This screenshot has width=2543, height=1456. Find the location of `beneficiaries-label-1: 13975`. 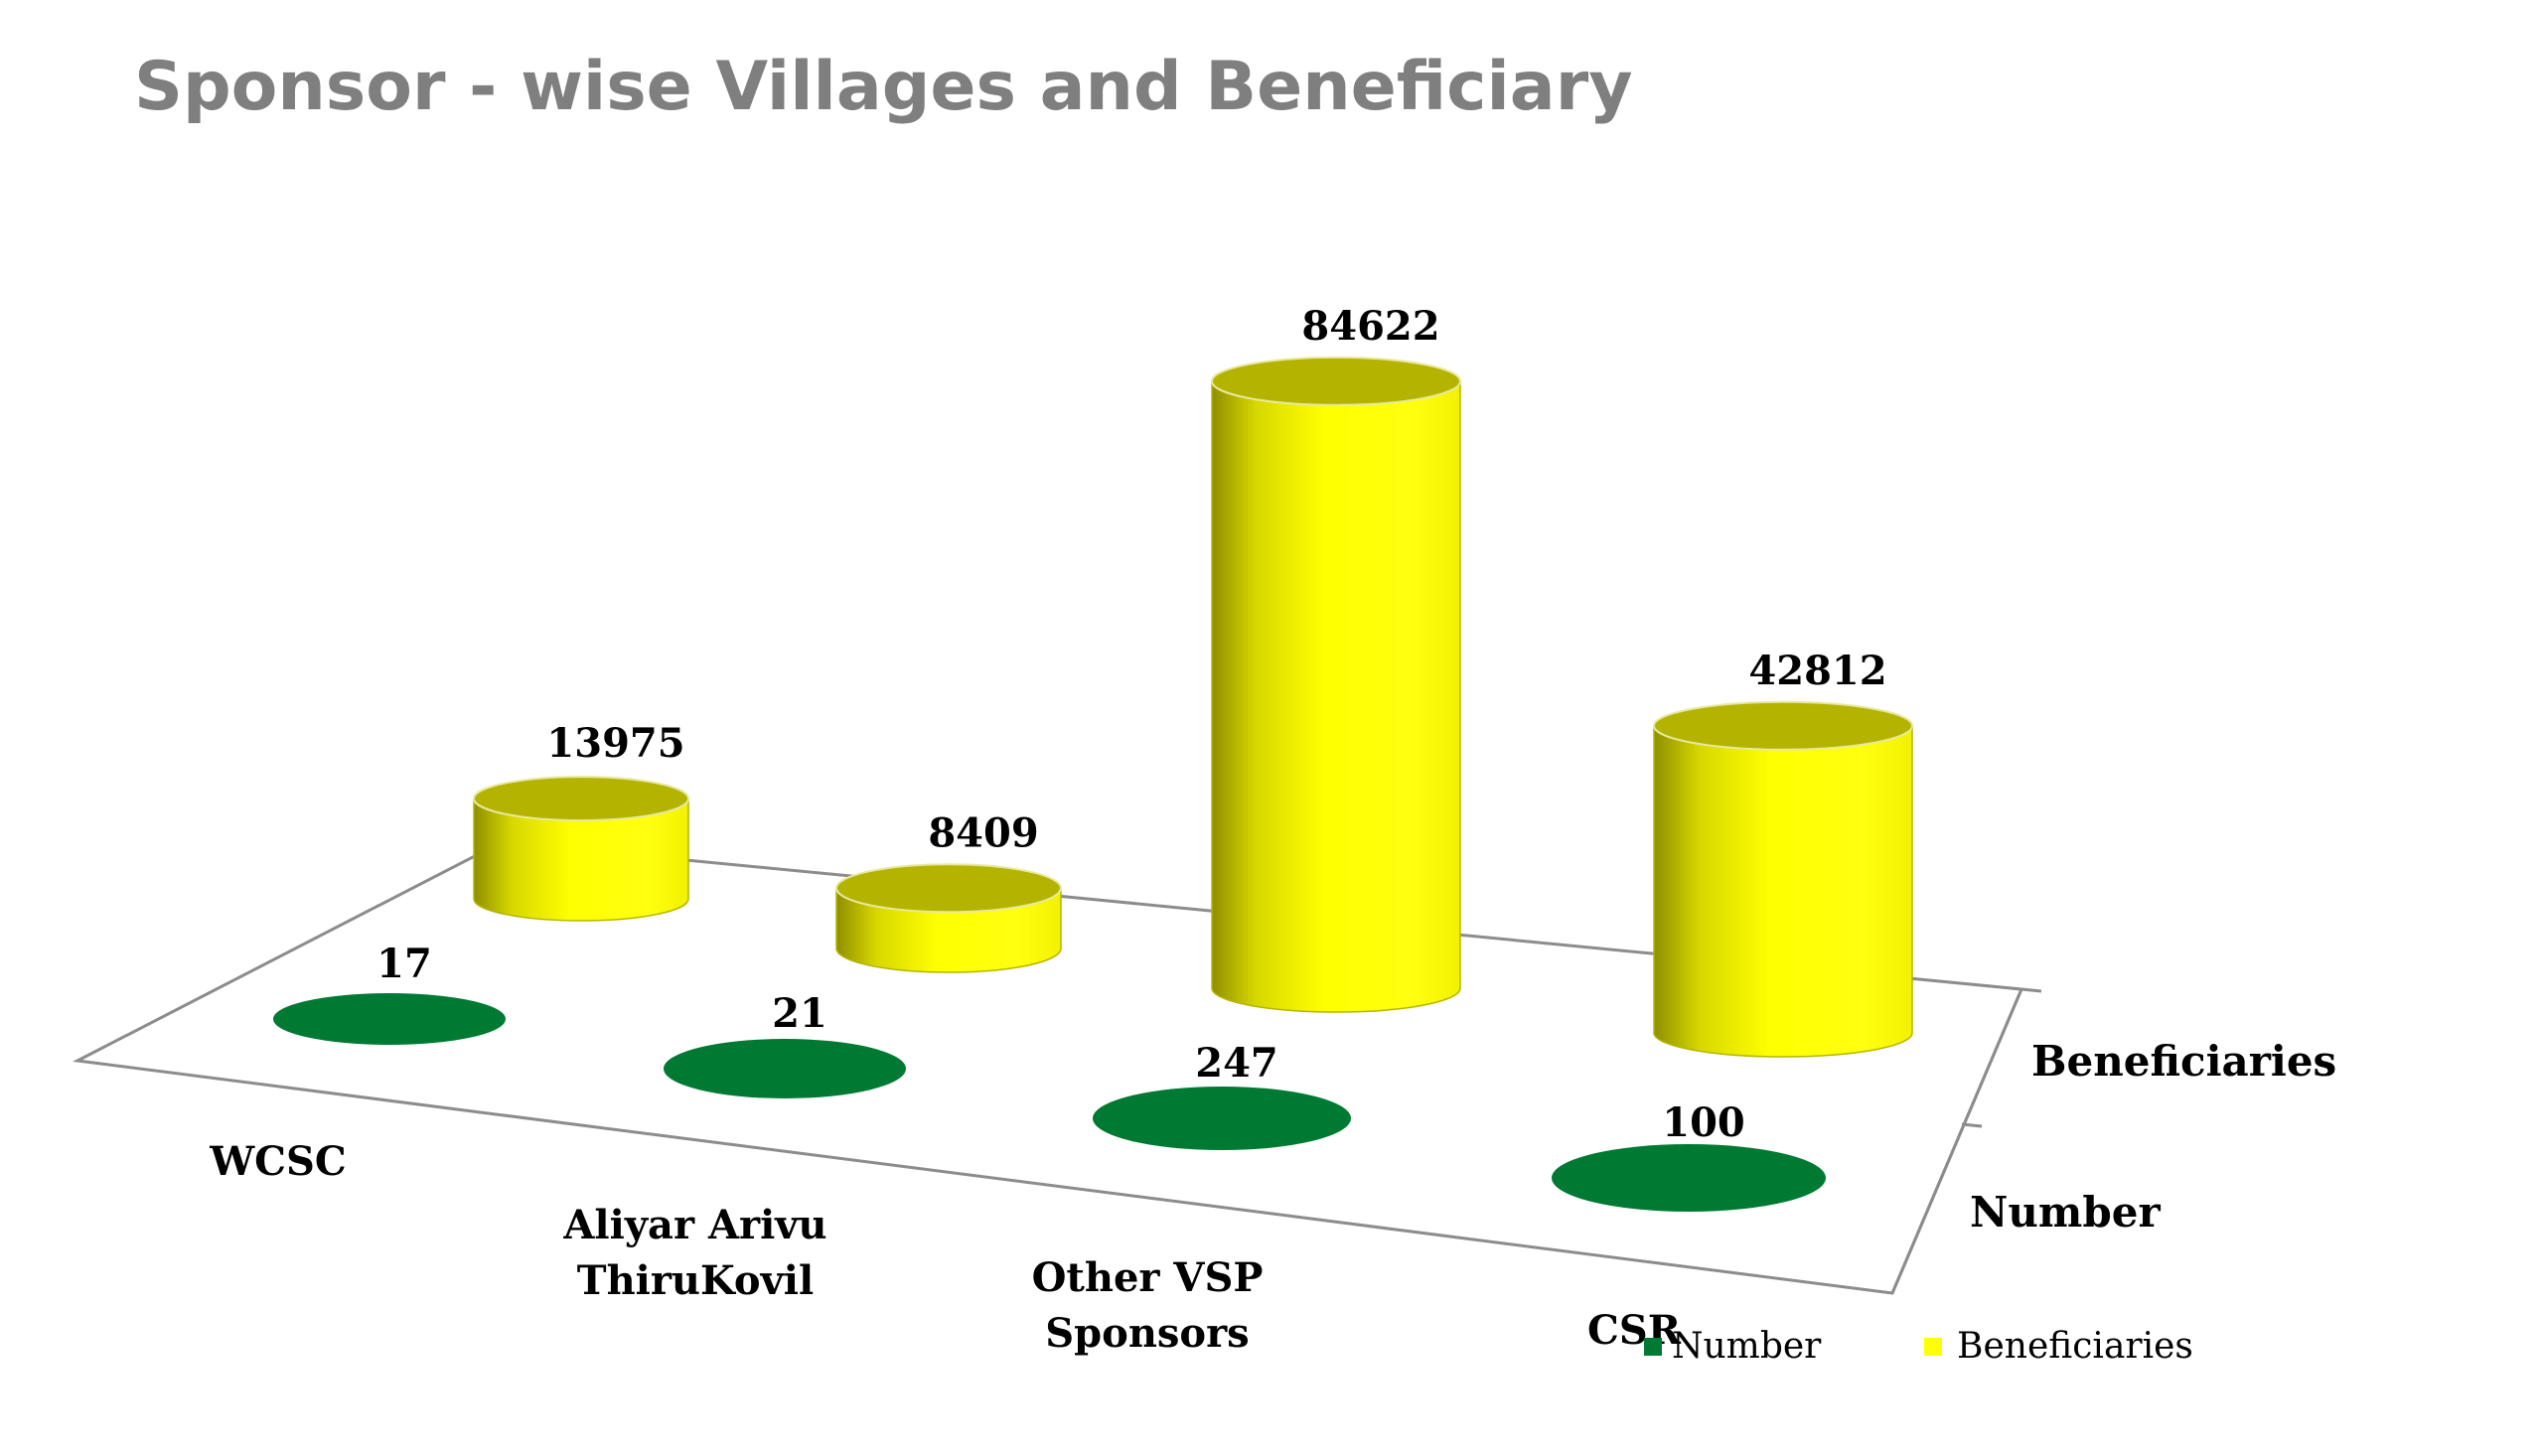

beneficiaries-label-1: 13975 is located at coordinates (615, 743).